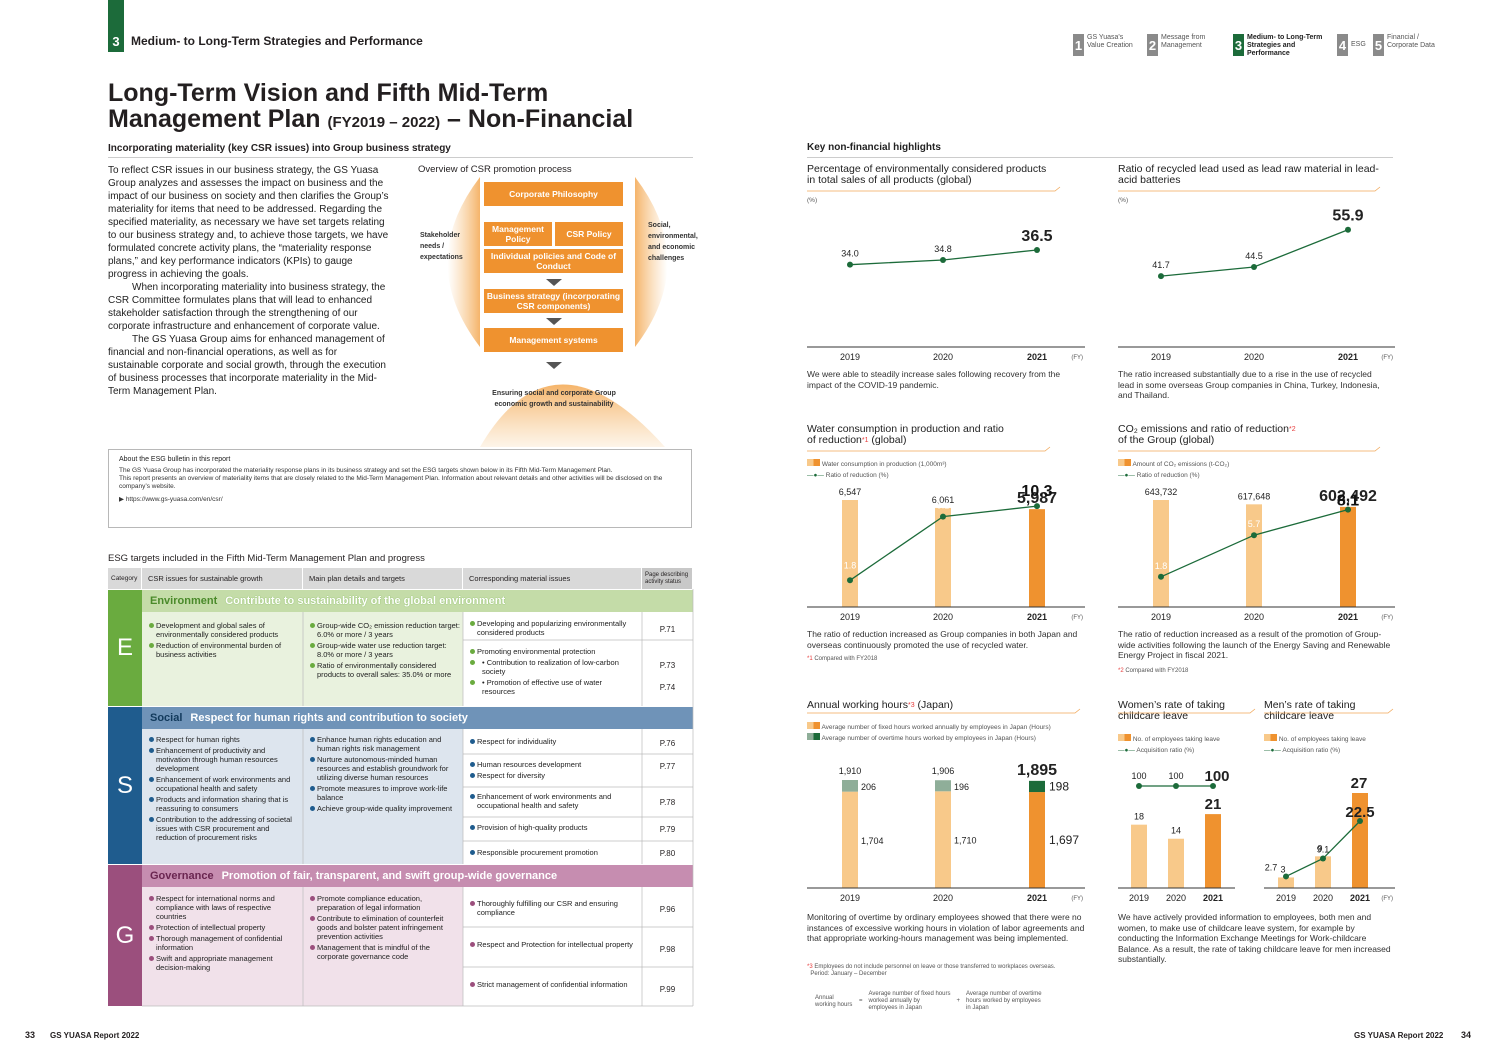 The image size is (1500, 1060). Describe the element at coordinates (1176, 898) in the screenshot. I see `women_leave-tick-label: 2020` at that location.